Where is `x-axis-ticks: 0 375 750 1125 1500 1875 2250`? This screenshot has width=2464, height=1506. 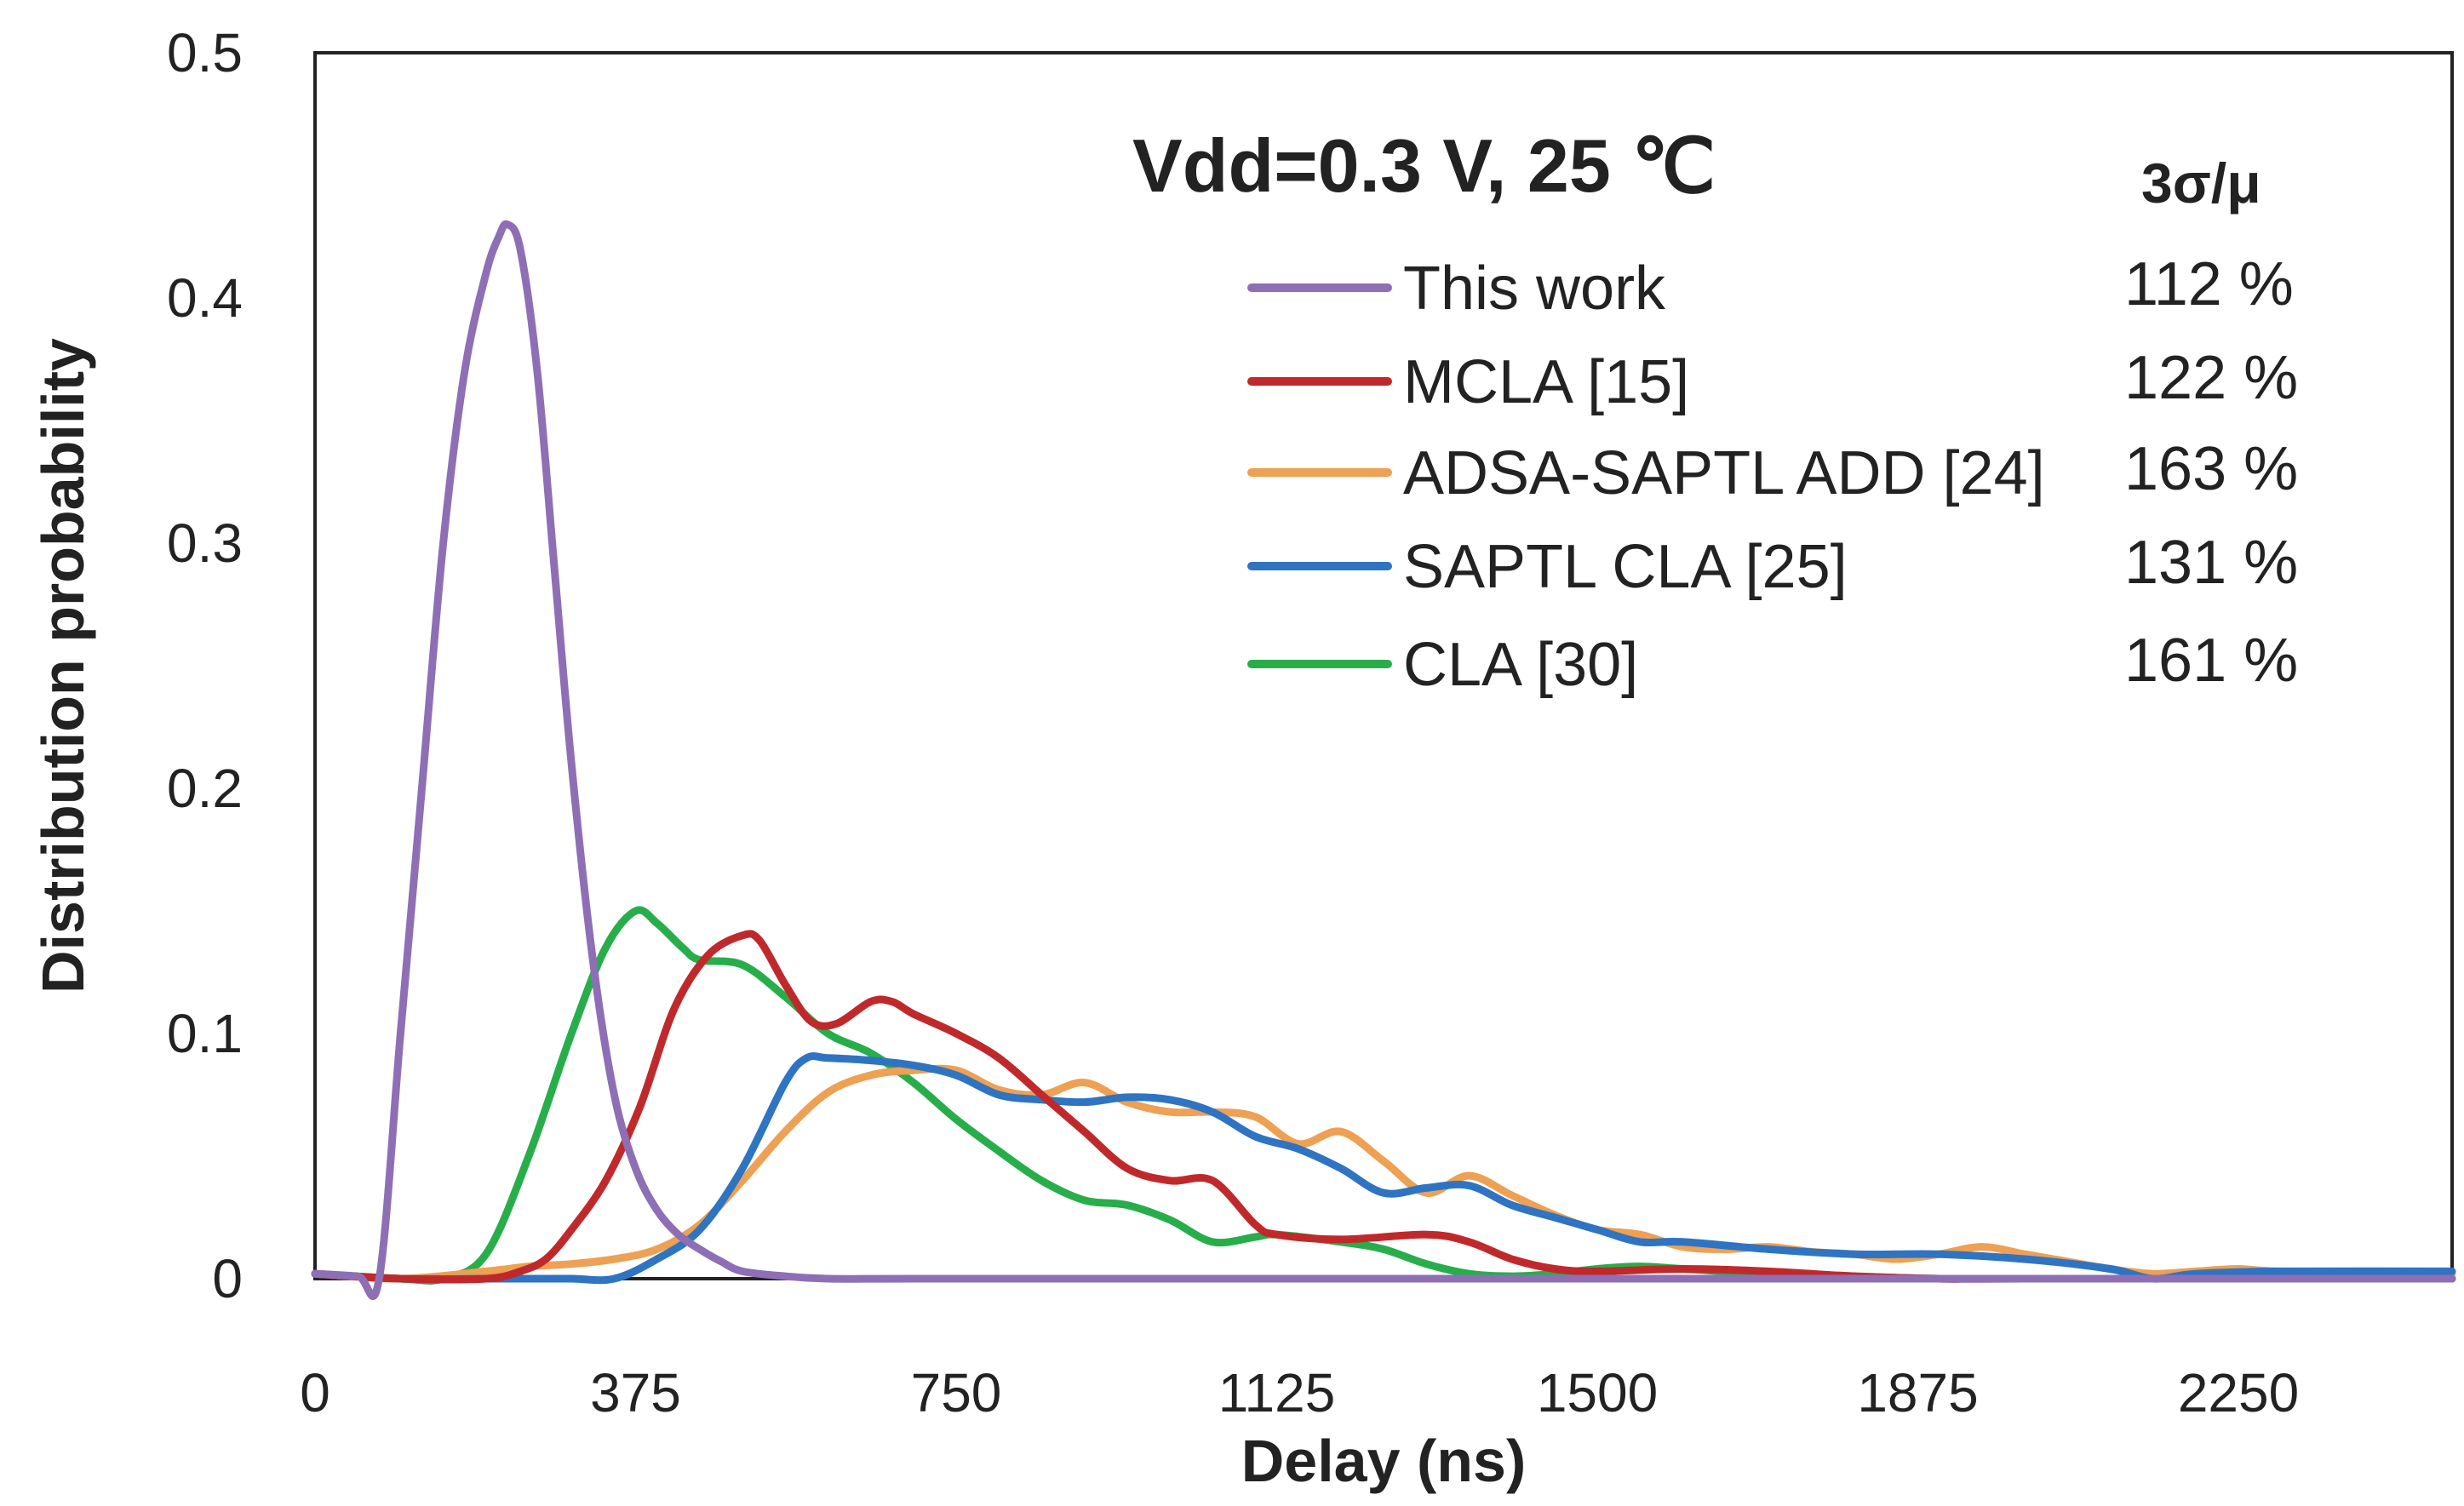
x-axis-ticks: 0 375 750 1125 1500 1875 2250 is located at coordinates (1299, 1392).